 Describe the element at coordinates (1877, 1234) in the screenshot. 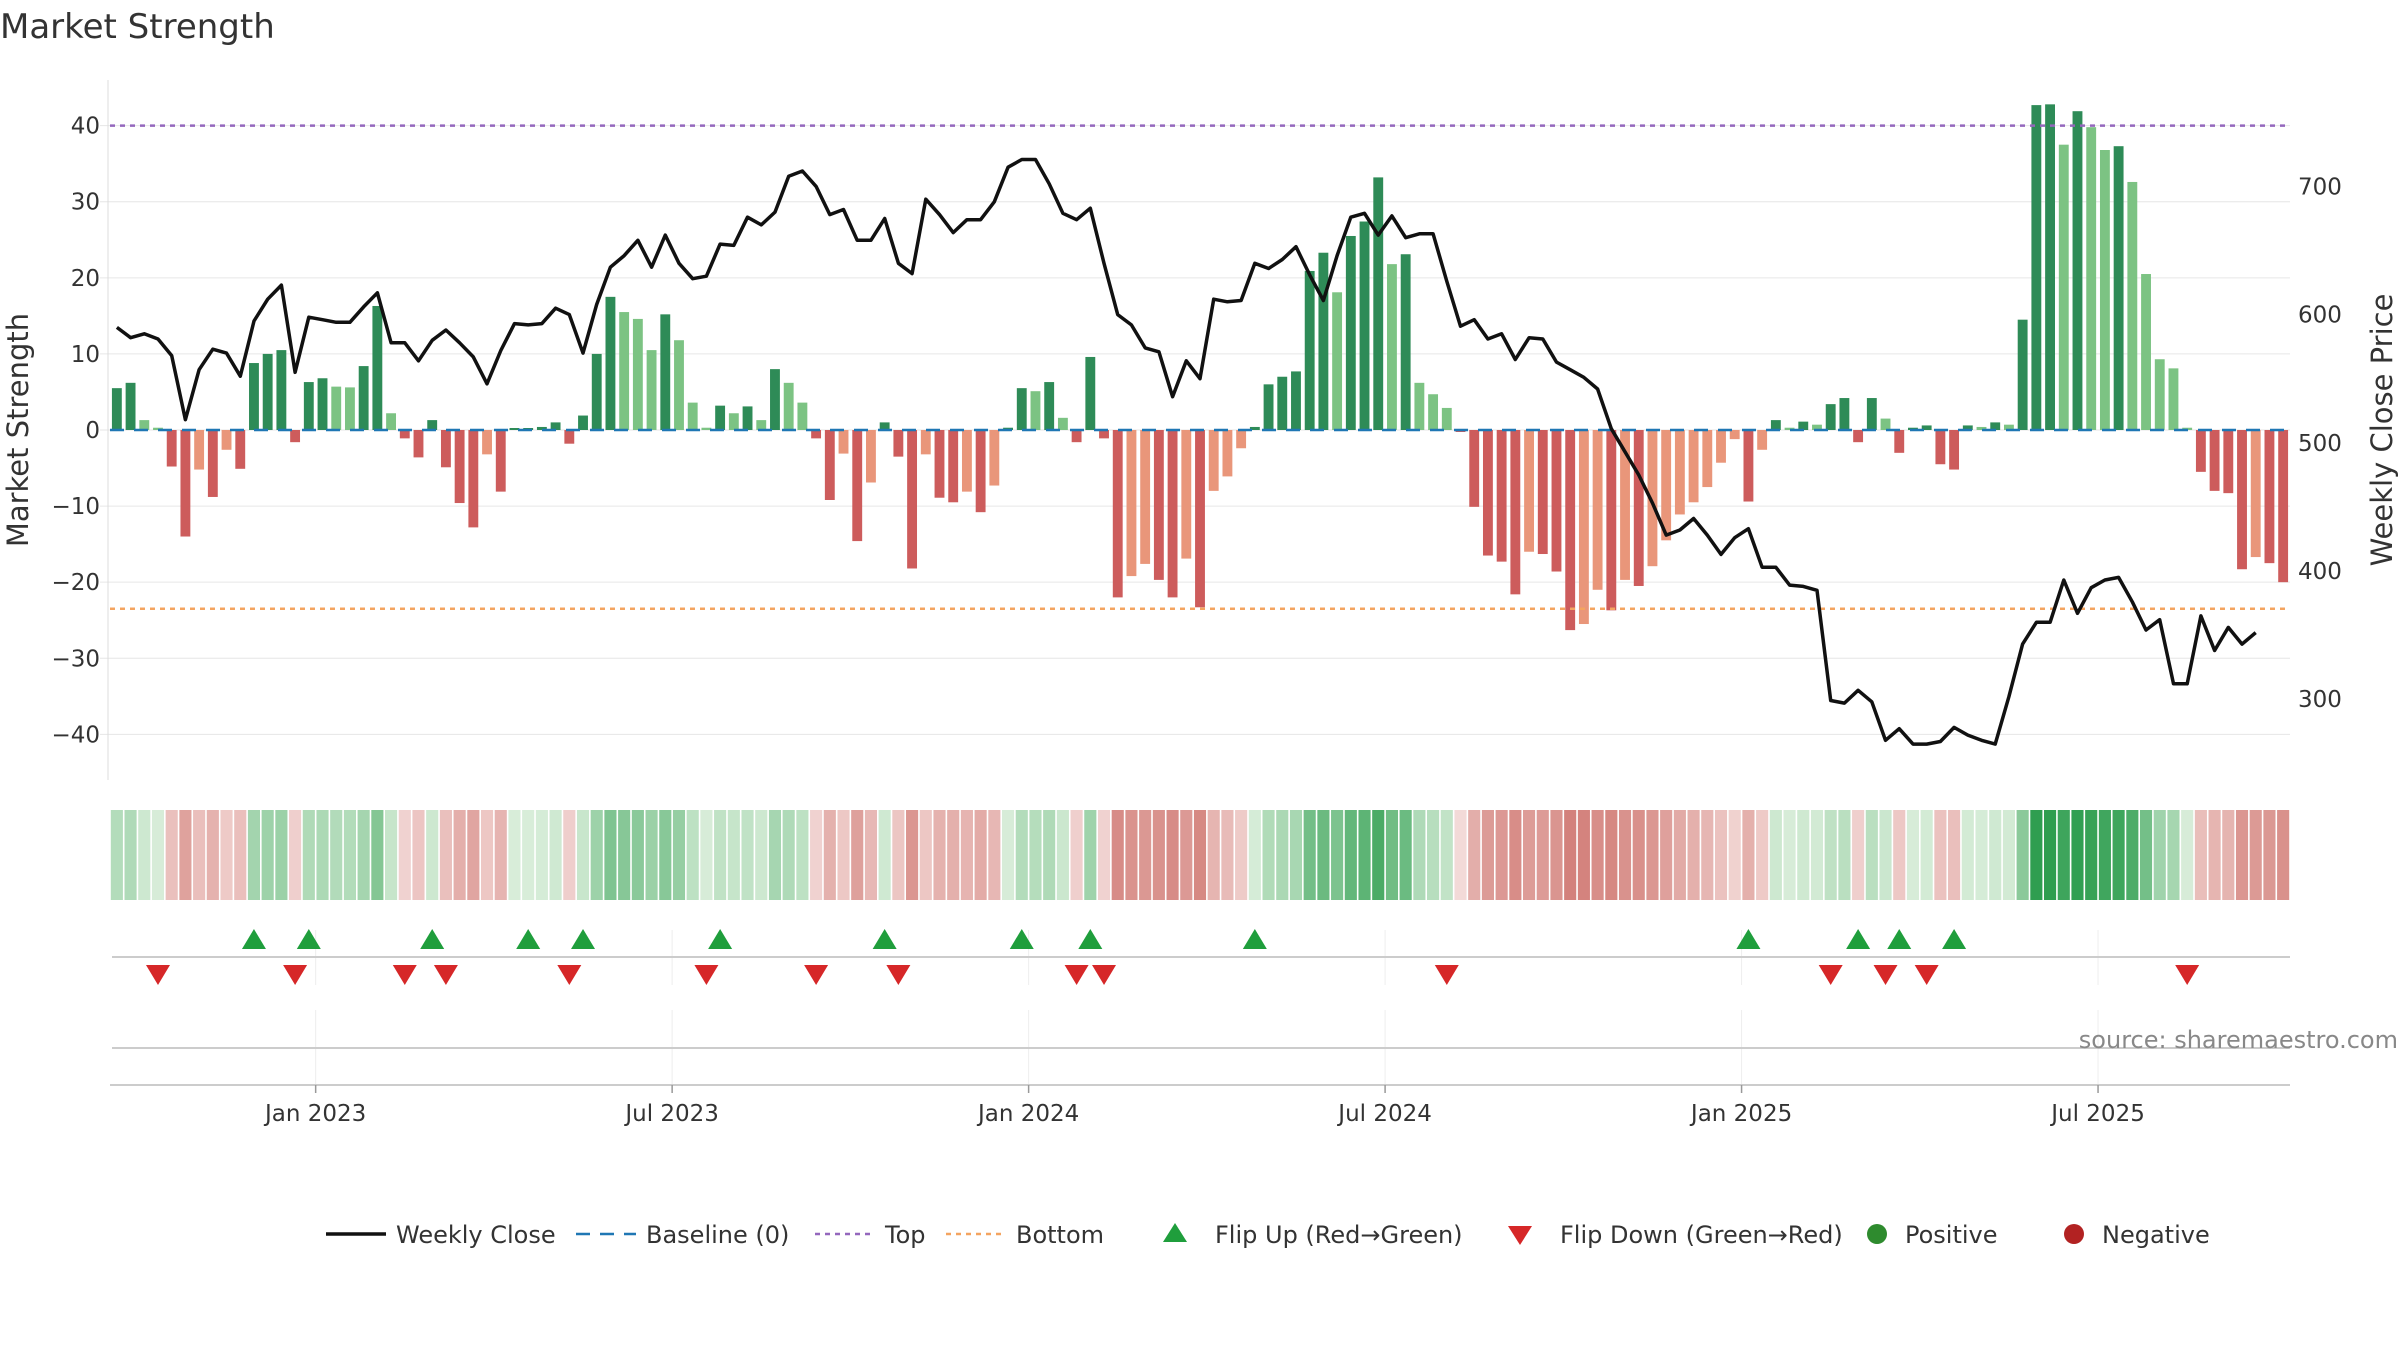

I see `legend-swatch` at that location.